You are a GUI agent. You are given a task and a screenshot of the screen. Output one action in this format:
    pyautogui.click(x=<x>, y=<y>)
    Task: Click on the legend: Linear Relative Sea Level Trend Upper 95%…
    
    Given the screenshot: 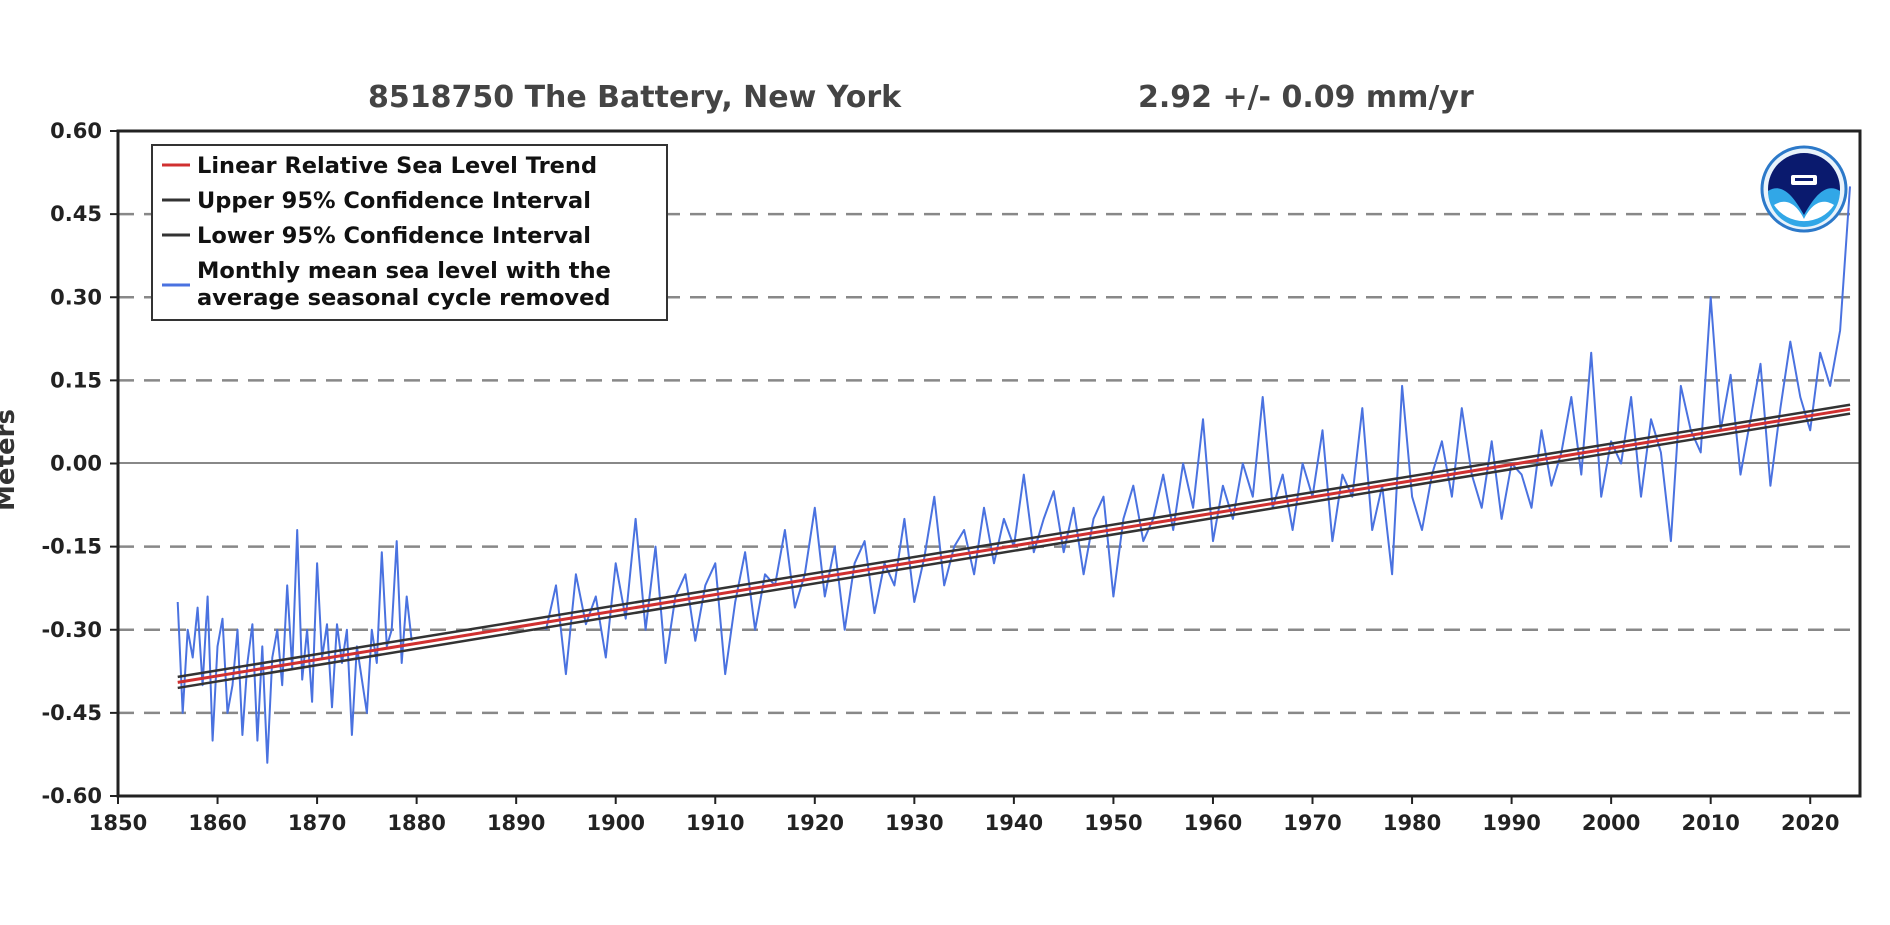 What is the action you would take?
    pyautogui.click(x=409, y=232)
    